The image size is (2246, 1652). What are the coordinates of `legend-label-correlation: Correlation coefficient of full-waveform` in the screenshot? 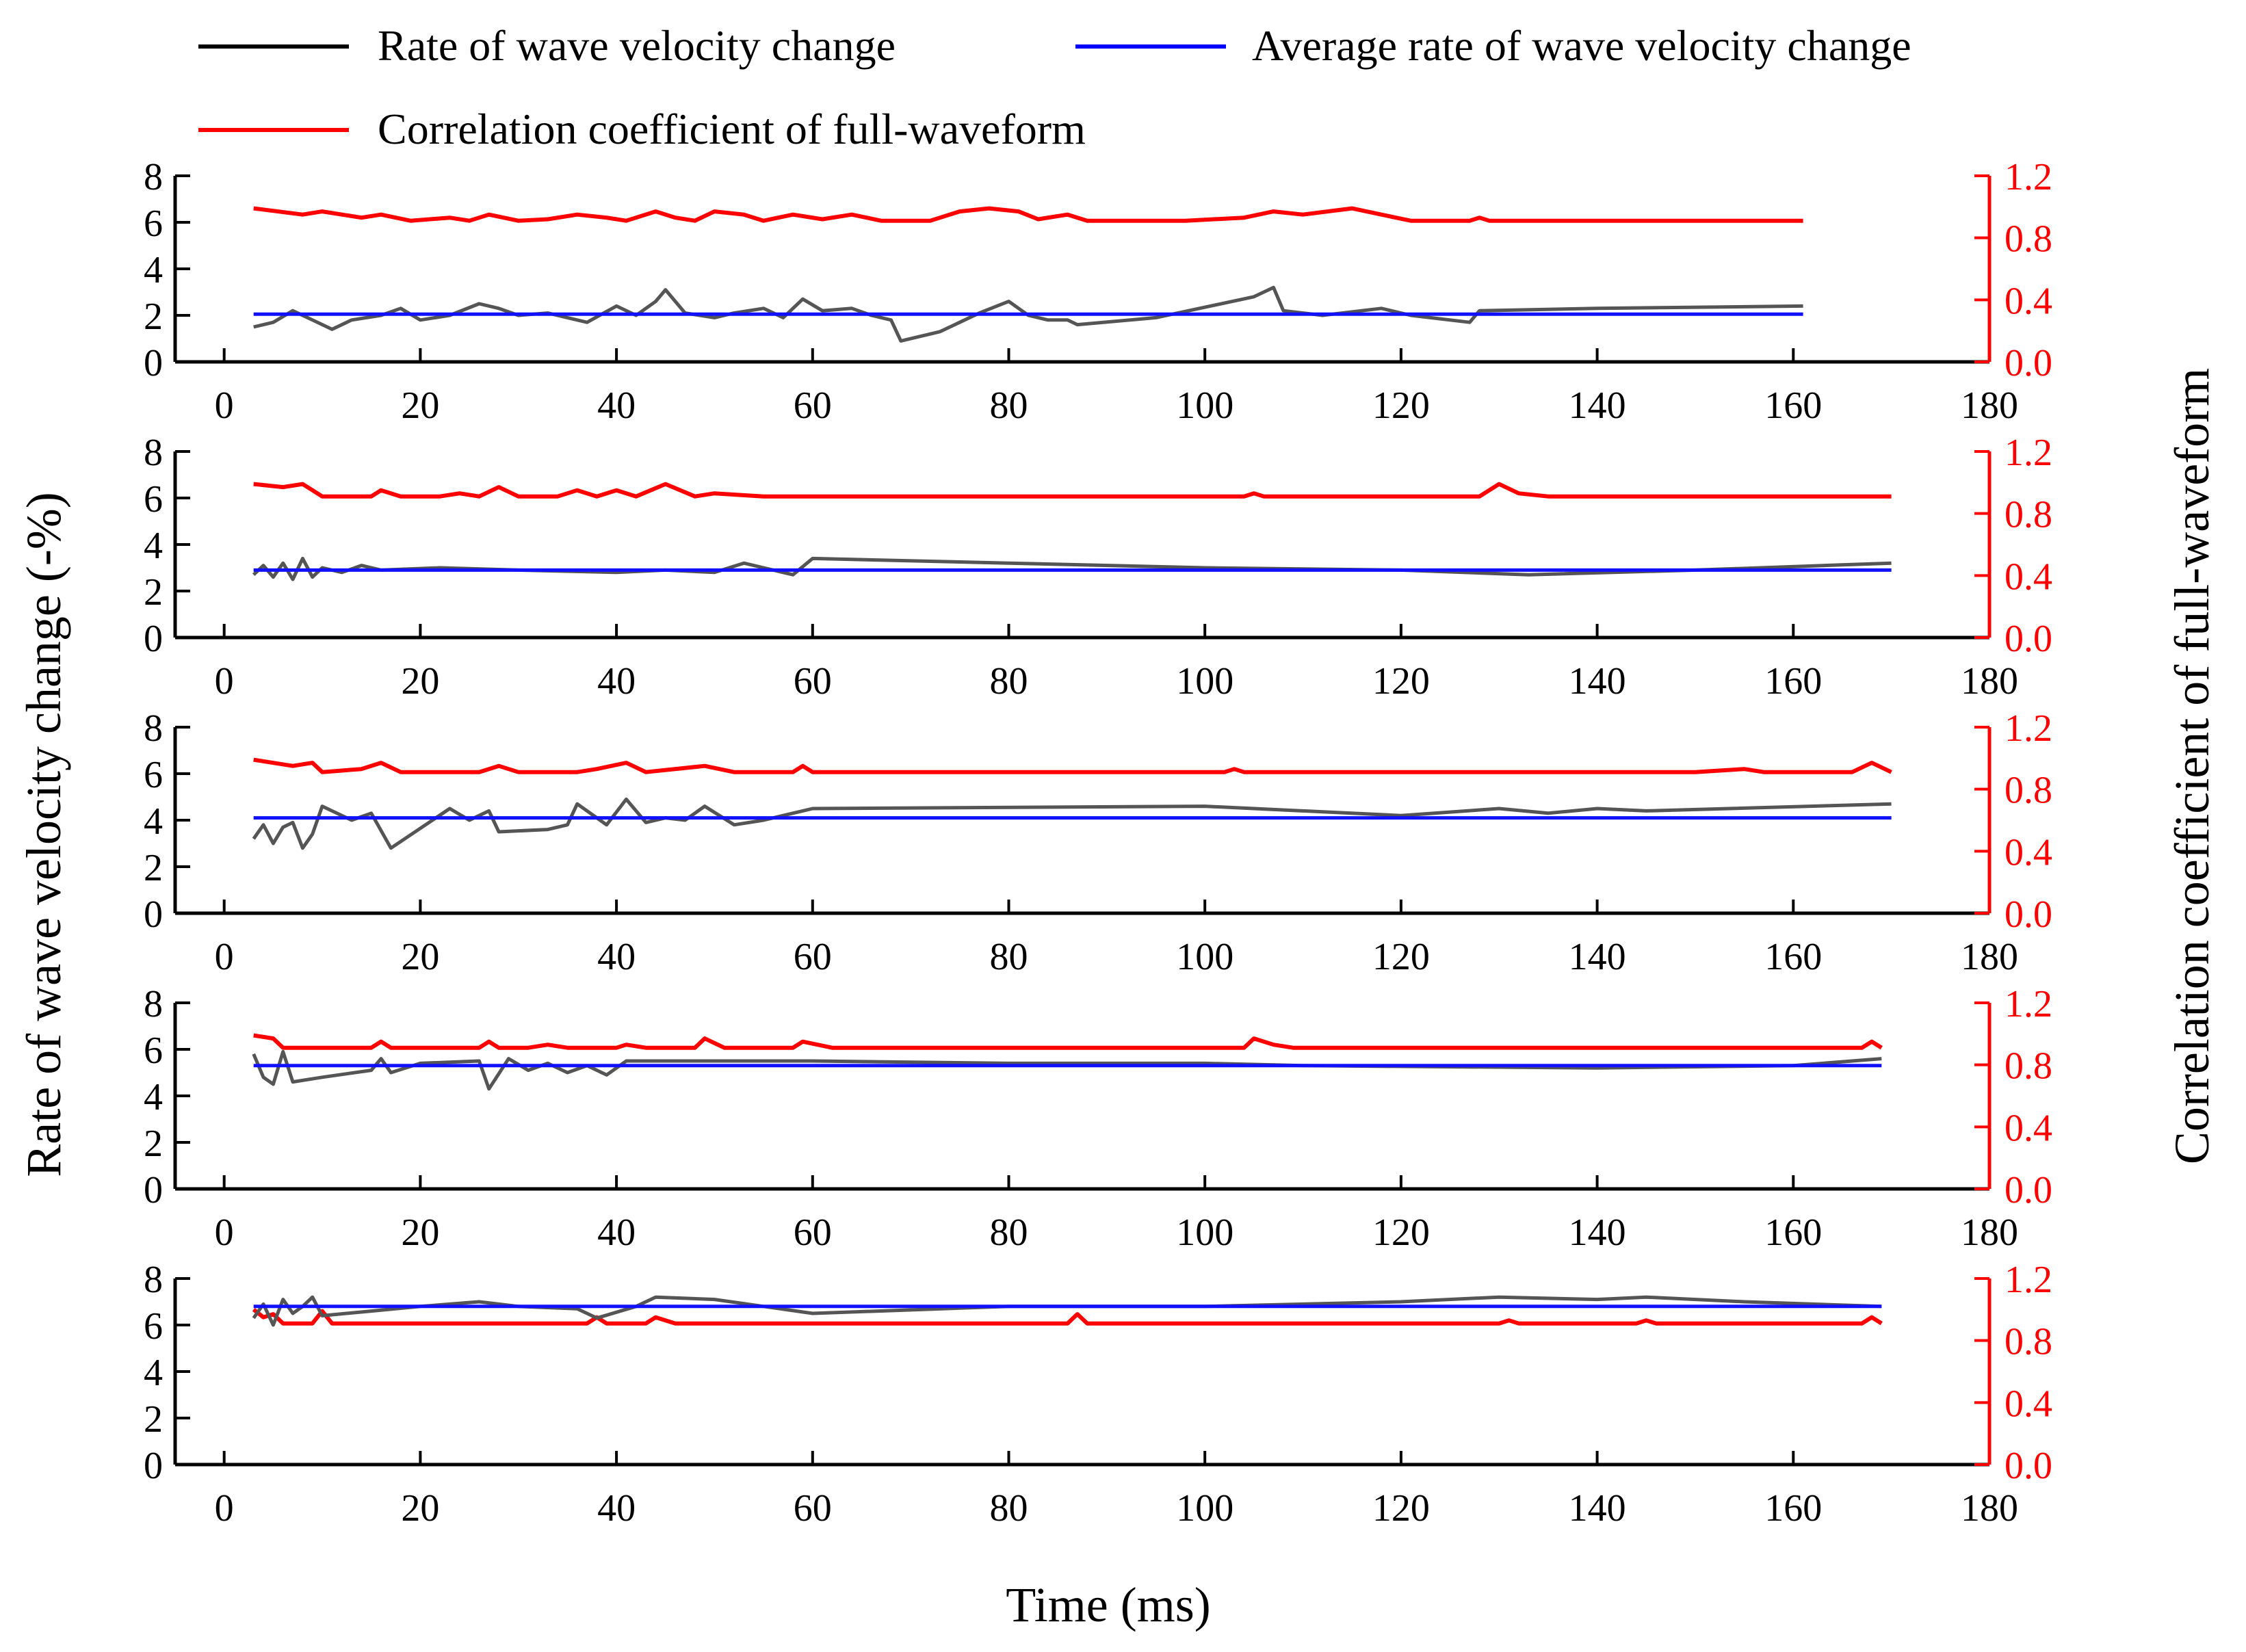 It's located at (732, 129).